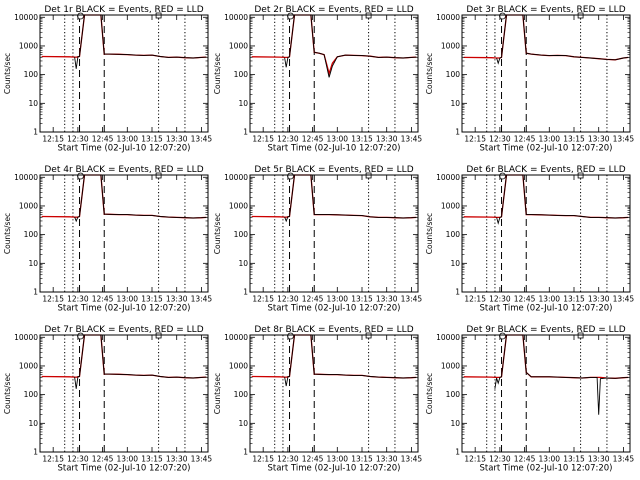  What do you see at coordinates (123, 330) in the screenshot?
I see `panel-title: Det 7r BLACK = Events, RED = LLD` at bounding box center [123, 330].